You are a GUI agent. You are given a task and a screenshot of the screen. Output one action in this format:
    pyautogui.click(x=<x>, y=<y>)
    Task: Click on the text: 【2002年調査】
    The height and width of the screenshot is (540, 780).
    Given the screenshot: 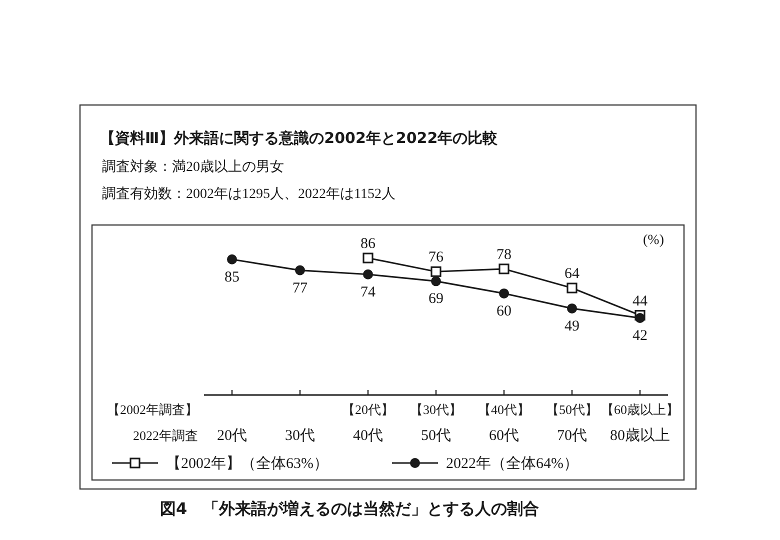 What is the action you would take?
    pyautogui.click(x=152, y=409)
    